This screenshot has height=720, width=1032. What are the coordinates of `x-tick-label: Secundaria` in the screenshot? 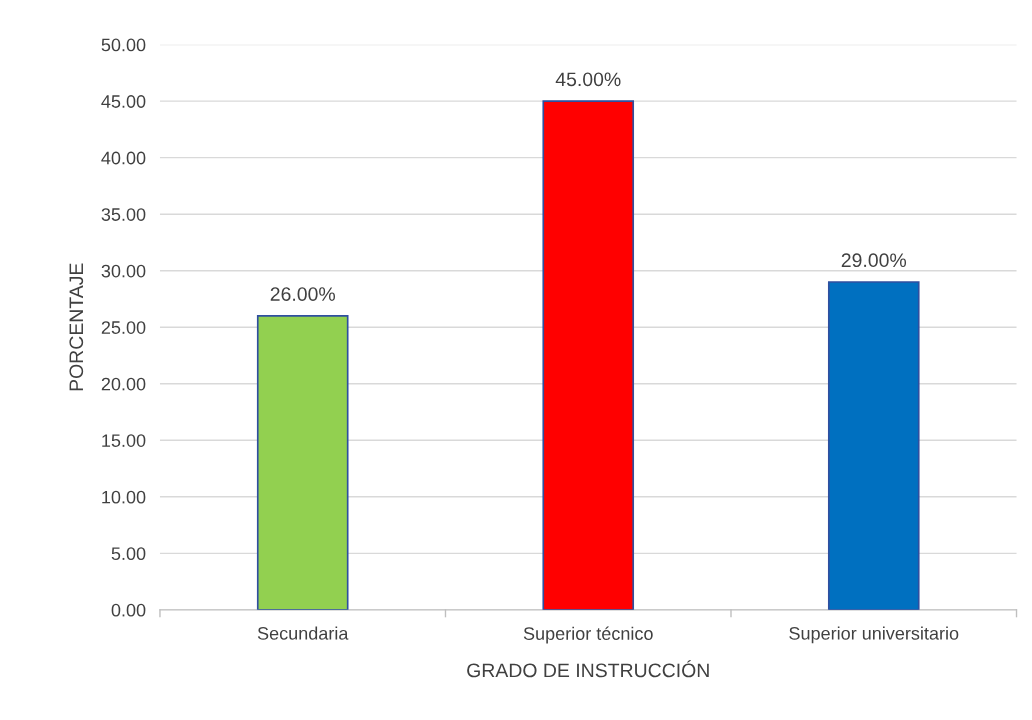 It's located at (303, 633).